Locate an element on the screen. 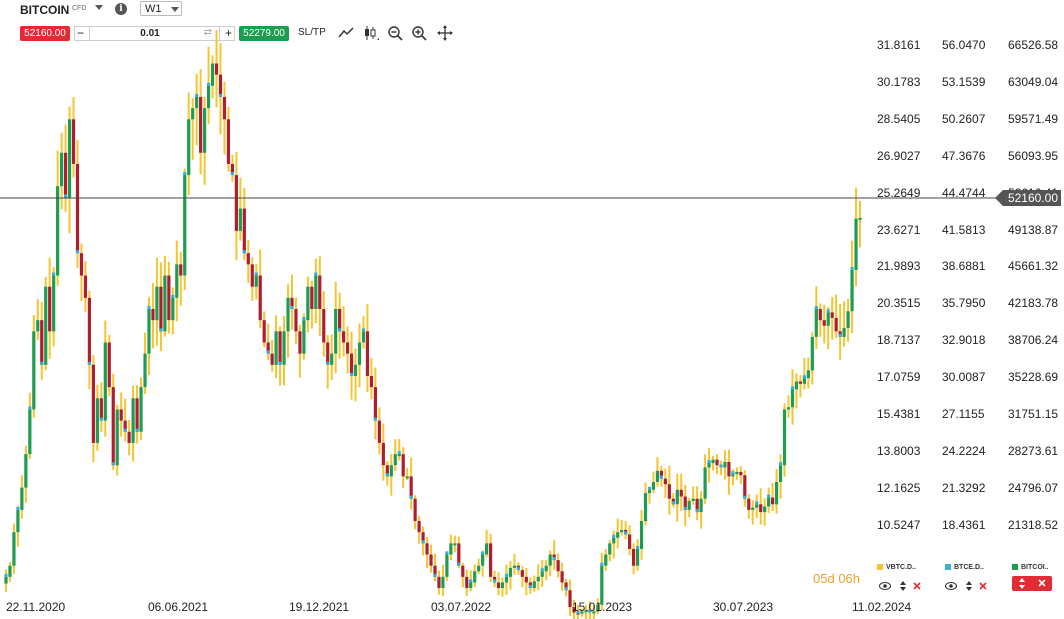 The image size is (1064, 619). top-bar: BITCOIN CFD i W1 is located at coordinates (532, 10).